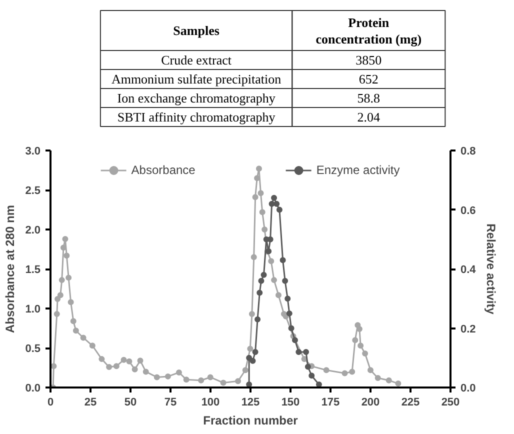  Describe the element at coordinates (33, 388) in the screenshot. I see `y-tick-label: 0.0` at that location.